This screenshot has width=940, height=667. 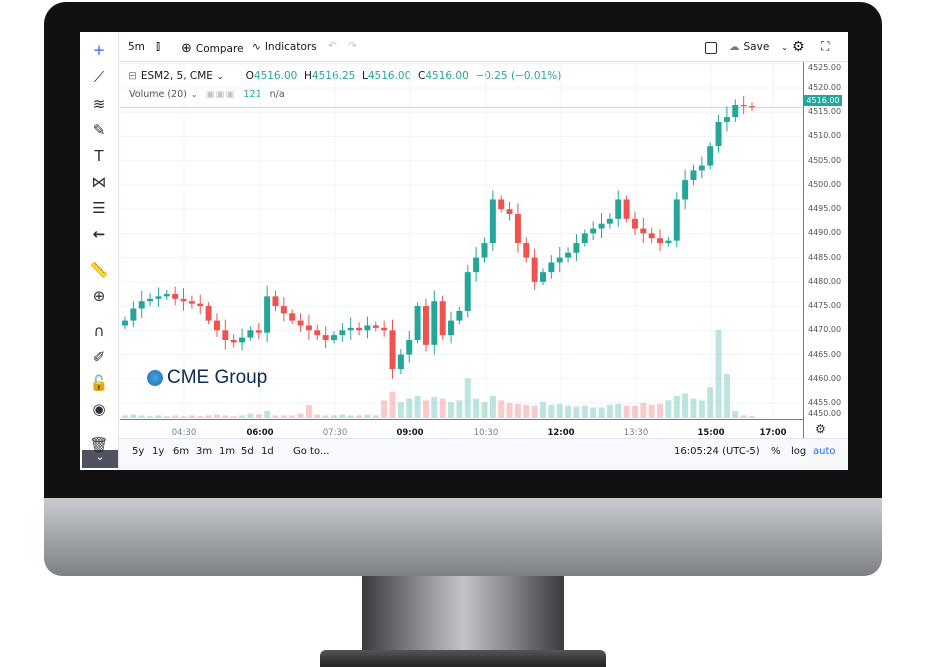 I want to click on compare-button: ⊕ Compare, so click(x=212, y=48).